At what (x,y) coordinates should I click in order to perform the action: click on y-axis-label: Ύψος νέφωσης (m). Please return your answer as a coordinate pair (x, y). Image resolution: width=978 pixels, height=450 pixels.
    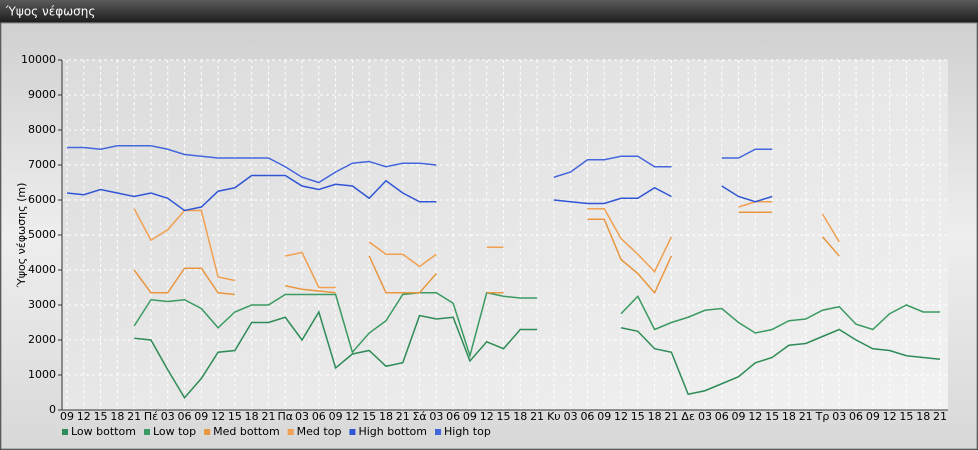
    Looking at the image, I should click on (21, 236).